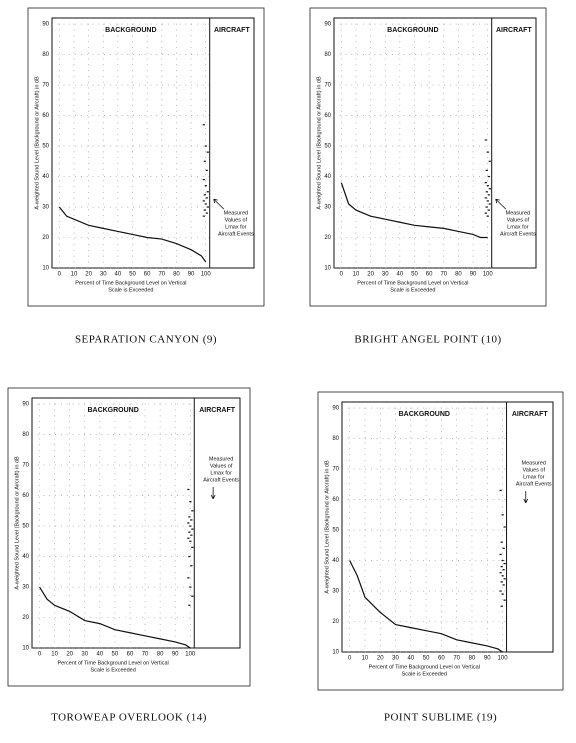  I want to click on annotation: Values of, so click(236, 221).